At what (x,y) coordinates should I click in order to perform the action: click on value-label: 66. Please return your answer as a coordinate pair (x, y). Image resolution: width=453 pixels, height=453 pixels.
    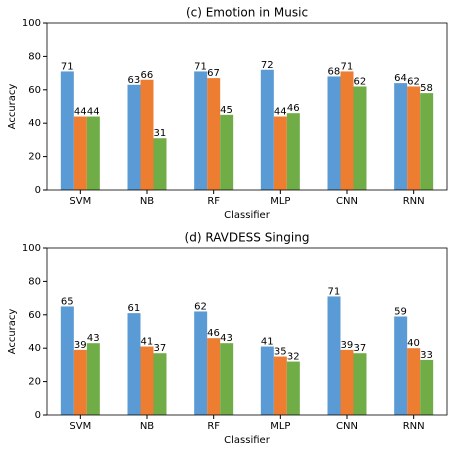
    Looking at the image, I should click on (147, 75).